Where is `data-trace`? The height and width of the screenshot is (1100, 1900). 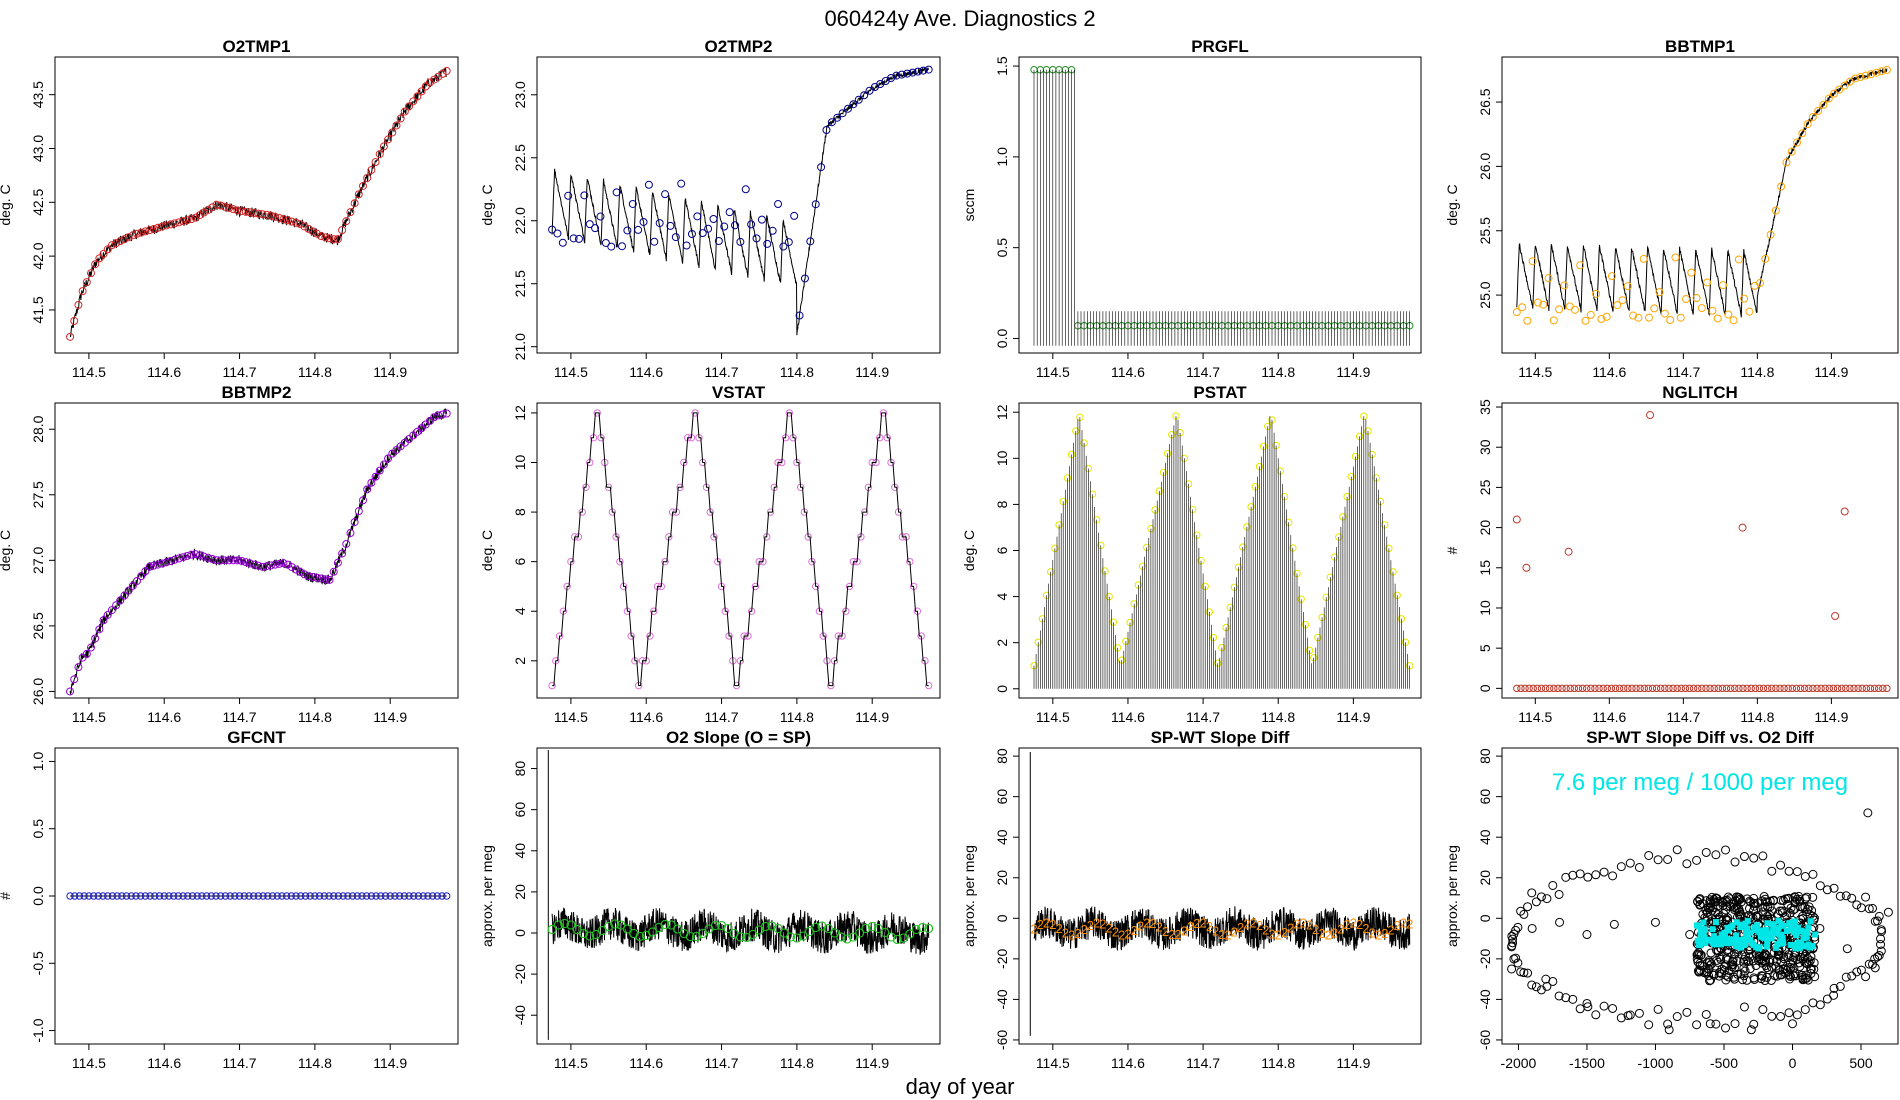 data-trace is located at coordinates (1221, 207).